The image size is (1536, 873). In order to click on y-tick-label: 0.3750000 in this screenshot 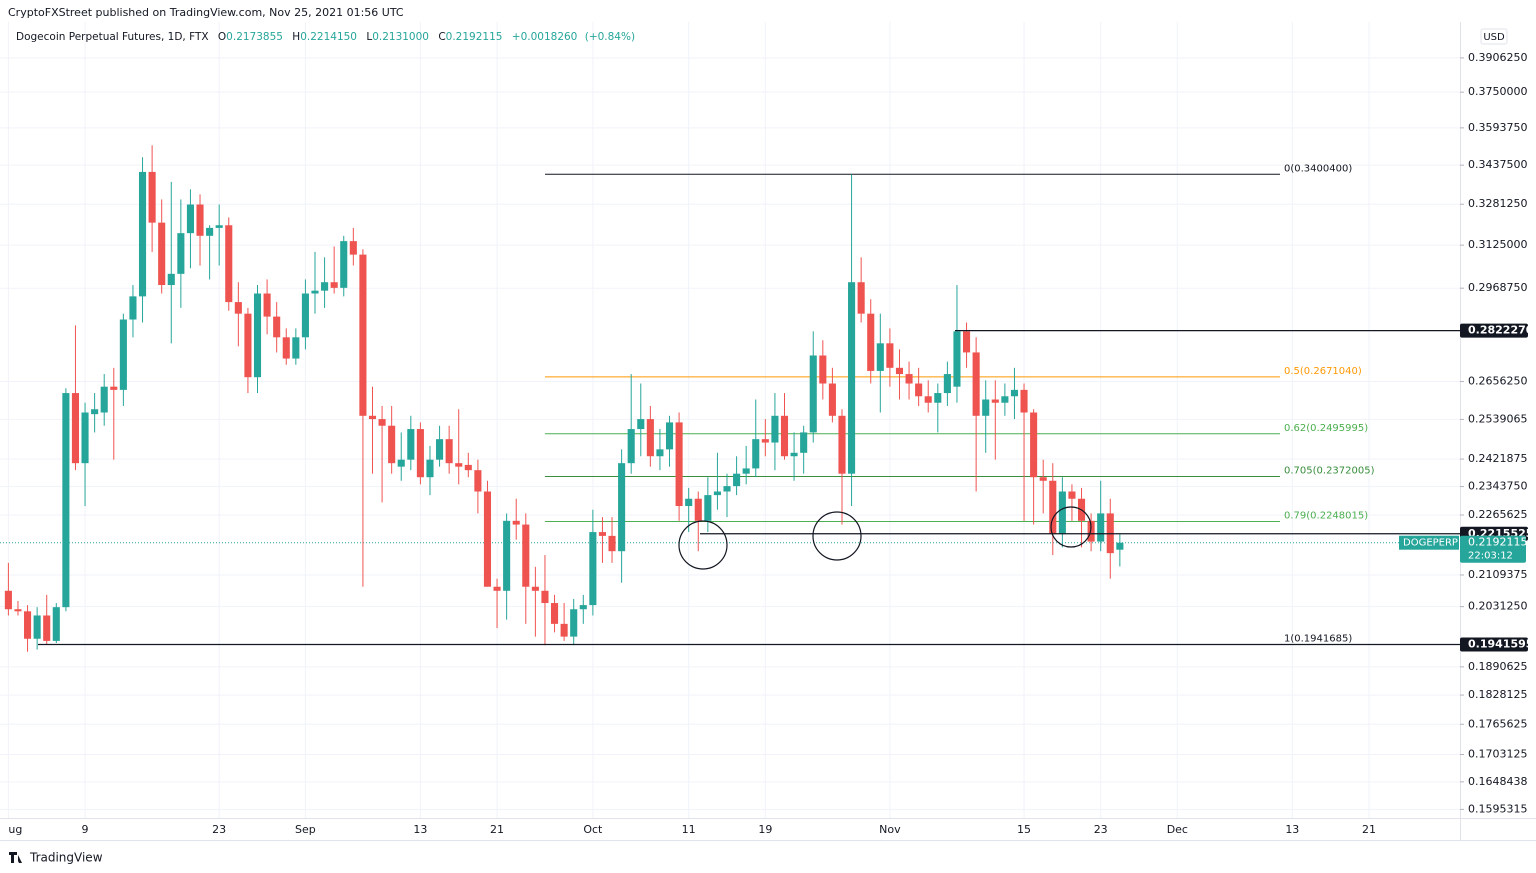, I will do `click(1498, 91)`.